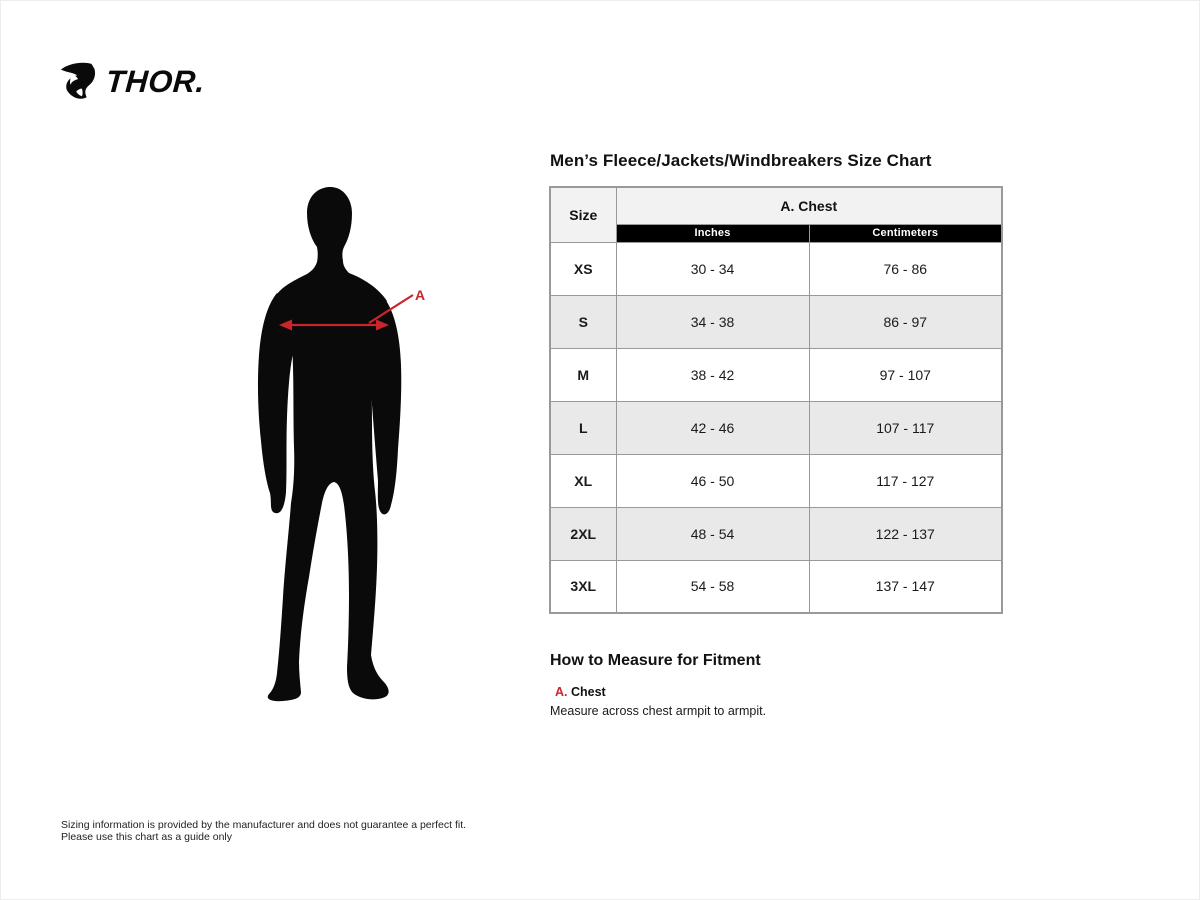  What do you see at coordinates (905, 268) in the screenshot?
I see `centimeters-cell: 76 - 86` at bounding box center [905, 268].